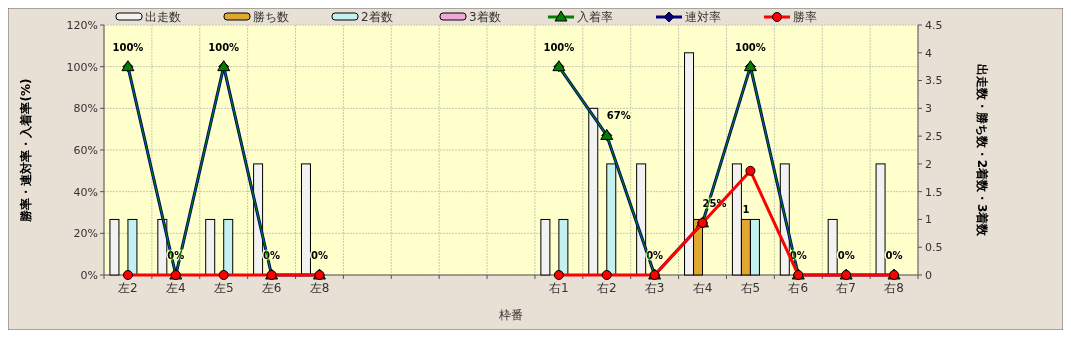  I want to click on y2-tick-label: 4.5, so click(934, 25).